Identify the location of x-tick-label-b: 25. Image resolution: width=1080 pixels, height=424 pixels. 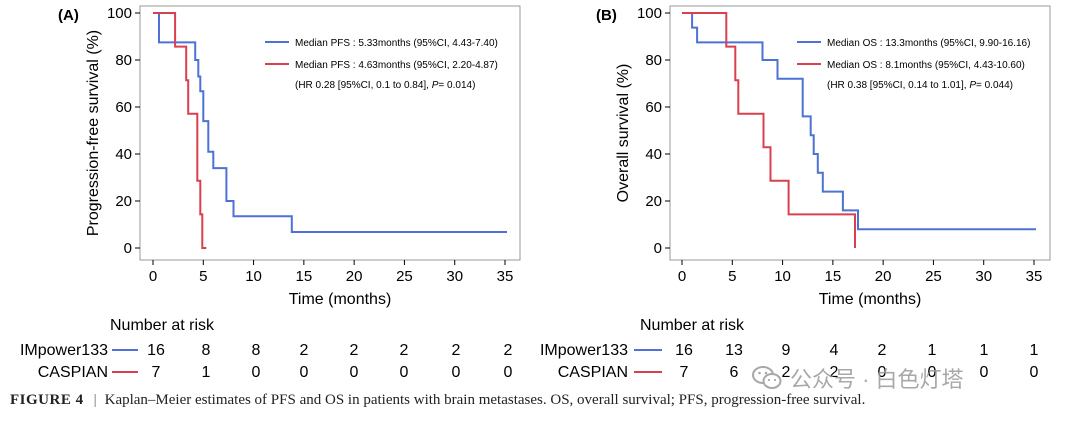
(933, 276).